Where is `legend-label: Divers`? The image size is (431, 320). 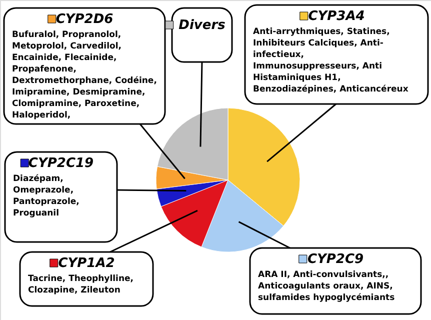 legend-label: Divers is located at coordinates (202, 25).